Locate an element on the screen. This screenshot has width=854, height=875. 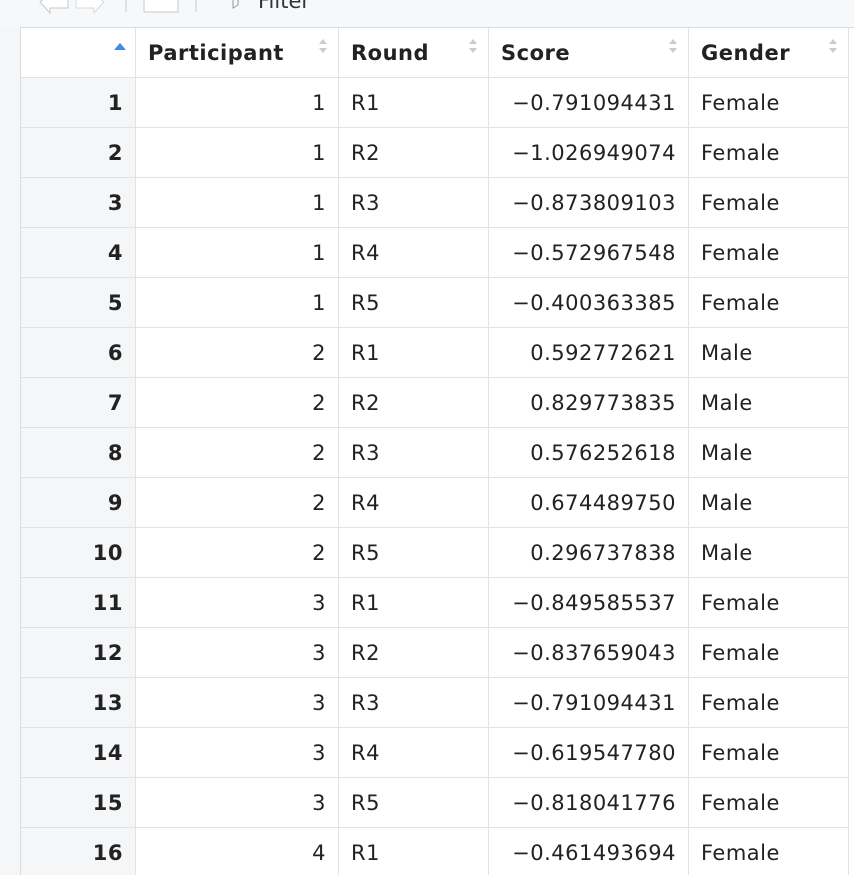
table-cell: −0.837659043 is located at coordinates (589, 653).